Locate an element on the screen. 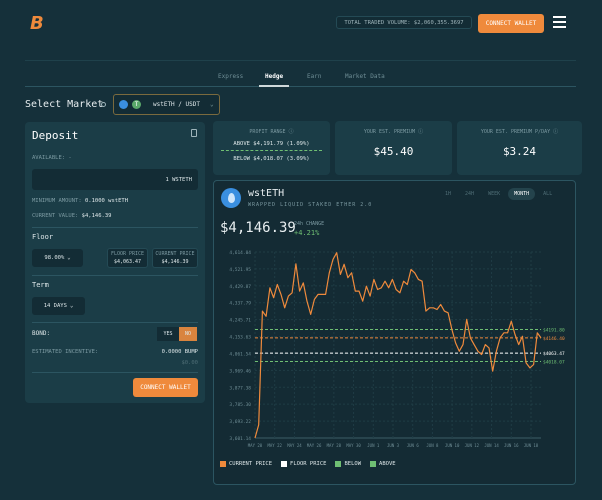 This screenshot has width=602, height=500. deposit-title: Deposit is located at coordinates (55, 135).